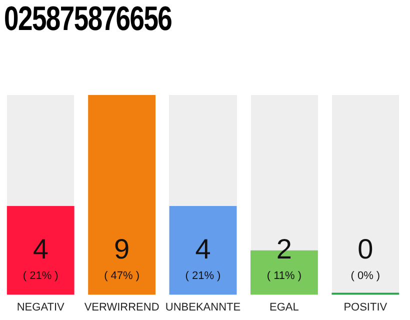 Image resolution: width=410 pixels, height=320 pixels. I want to click on data-label: 9, so click(122, 249).